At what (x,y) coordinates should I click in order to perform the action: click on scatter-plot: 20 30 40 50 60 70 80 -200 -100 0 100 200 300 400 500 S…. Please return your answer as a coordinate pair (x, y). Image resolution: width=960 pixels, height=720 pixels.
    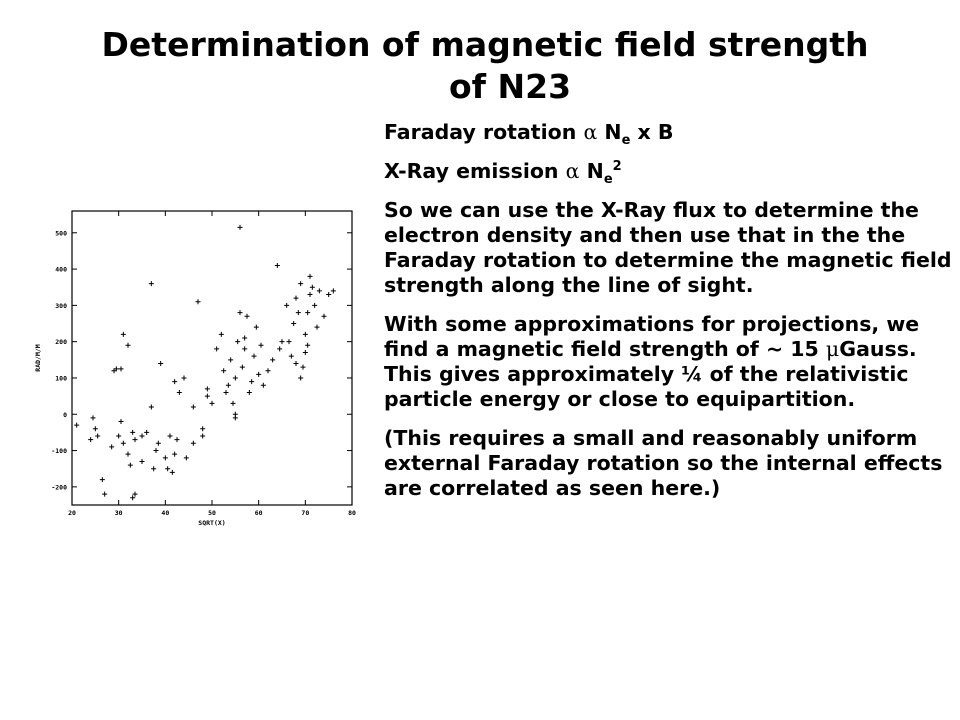
    Looking at the image, I should click on (195, 368).